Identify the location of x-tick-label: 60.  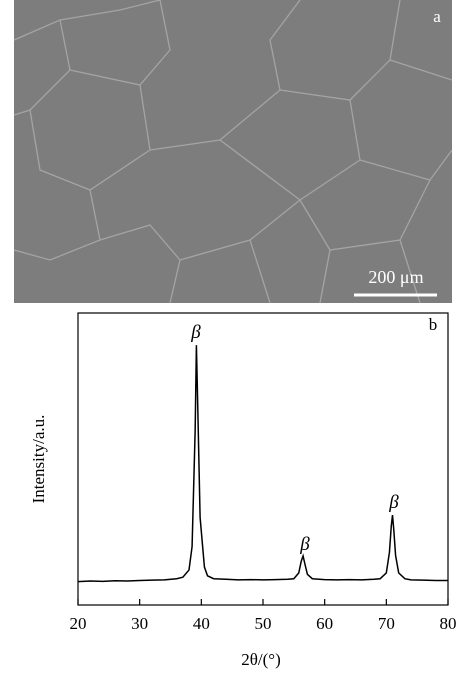
(324, 623).